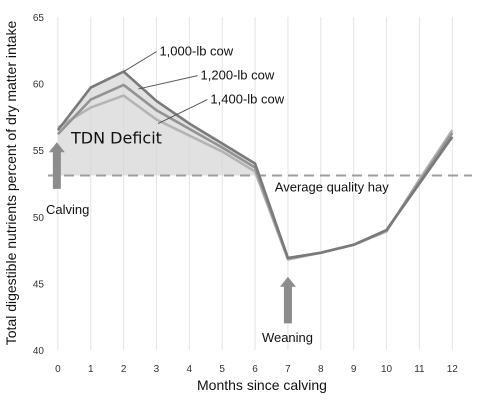 The image size is (480, 401). I want to click on series-leader-1200lb, so click(168, 82).